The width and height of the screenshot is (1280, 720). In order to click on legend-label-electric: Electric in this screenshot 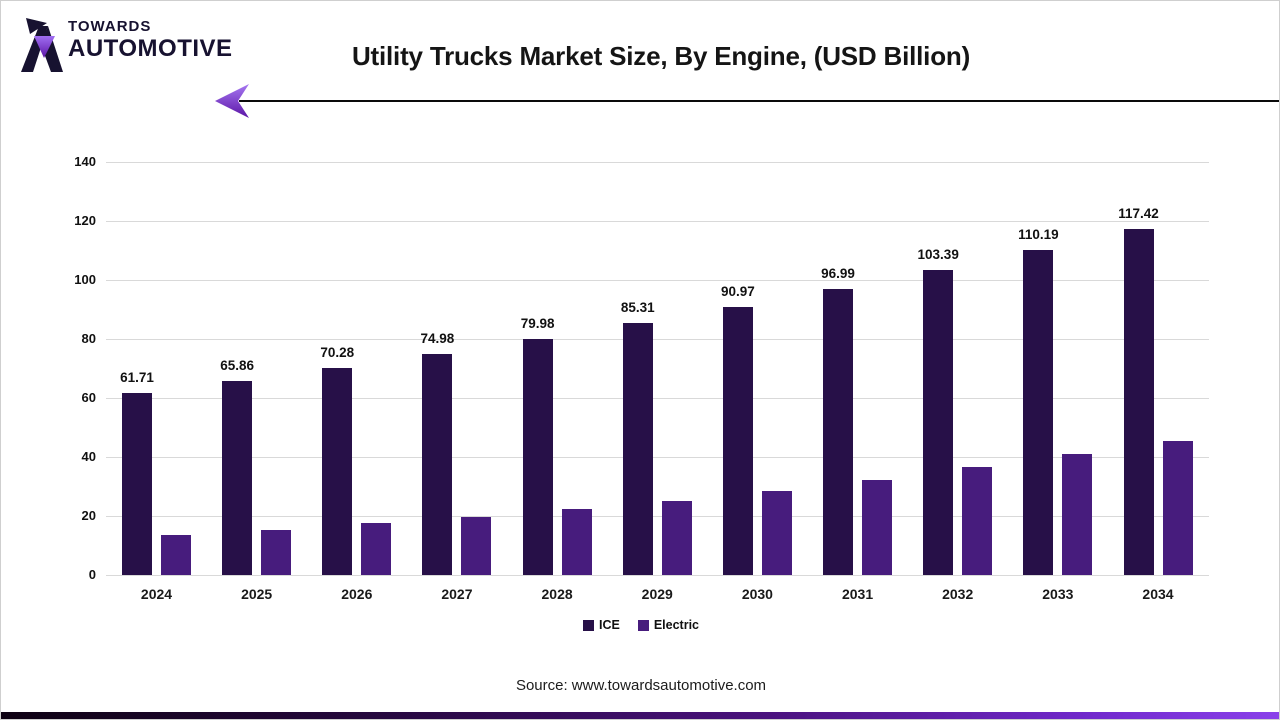, I will do `click(676, 625)`.